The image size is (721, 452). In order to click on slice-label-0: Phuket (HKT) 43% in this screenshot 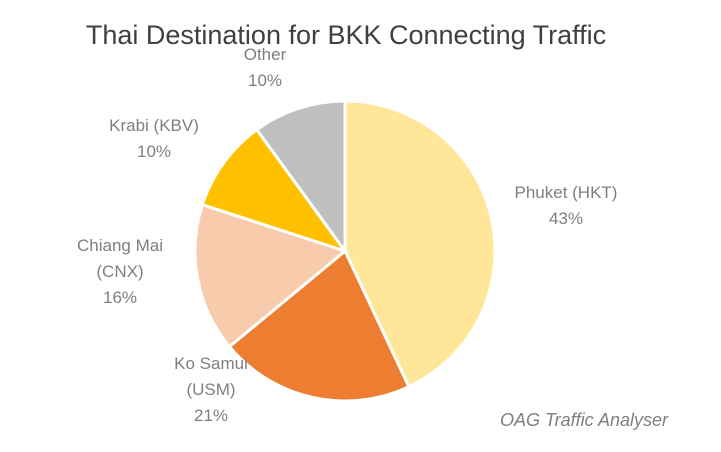, I will do `click(566, 205)`.